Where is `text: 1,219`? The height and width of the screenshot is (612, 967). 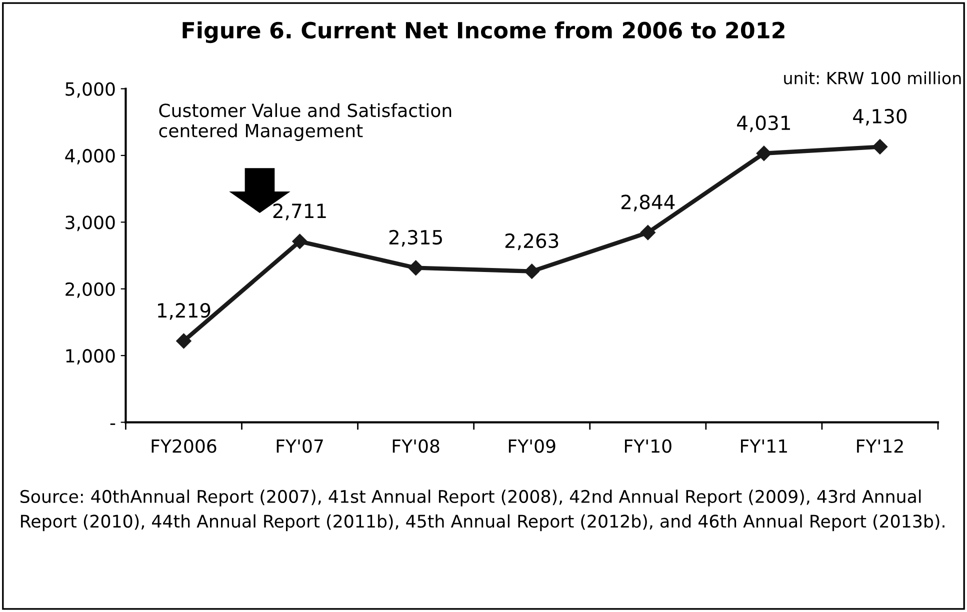 text: 1,219 is located at coordinates (184, 311).